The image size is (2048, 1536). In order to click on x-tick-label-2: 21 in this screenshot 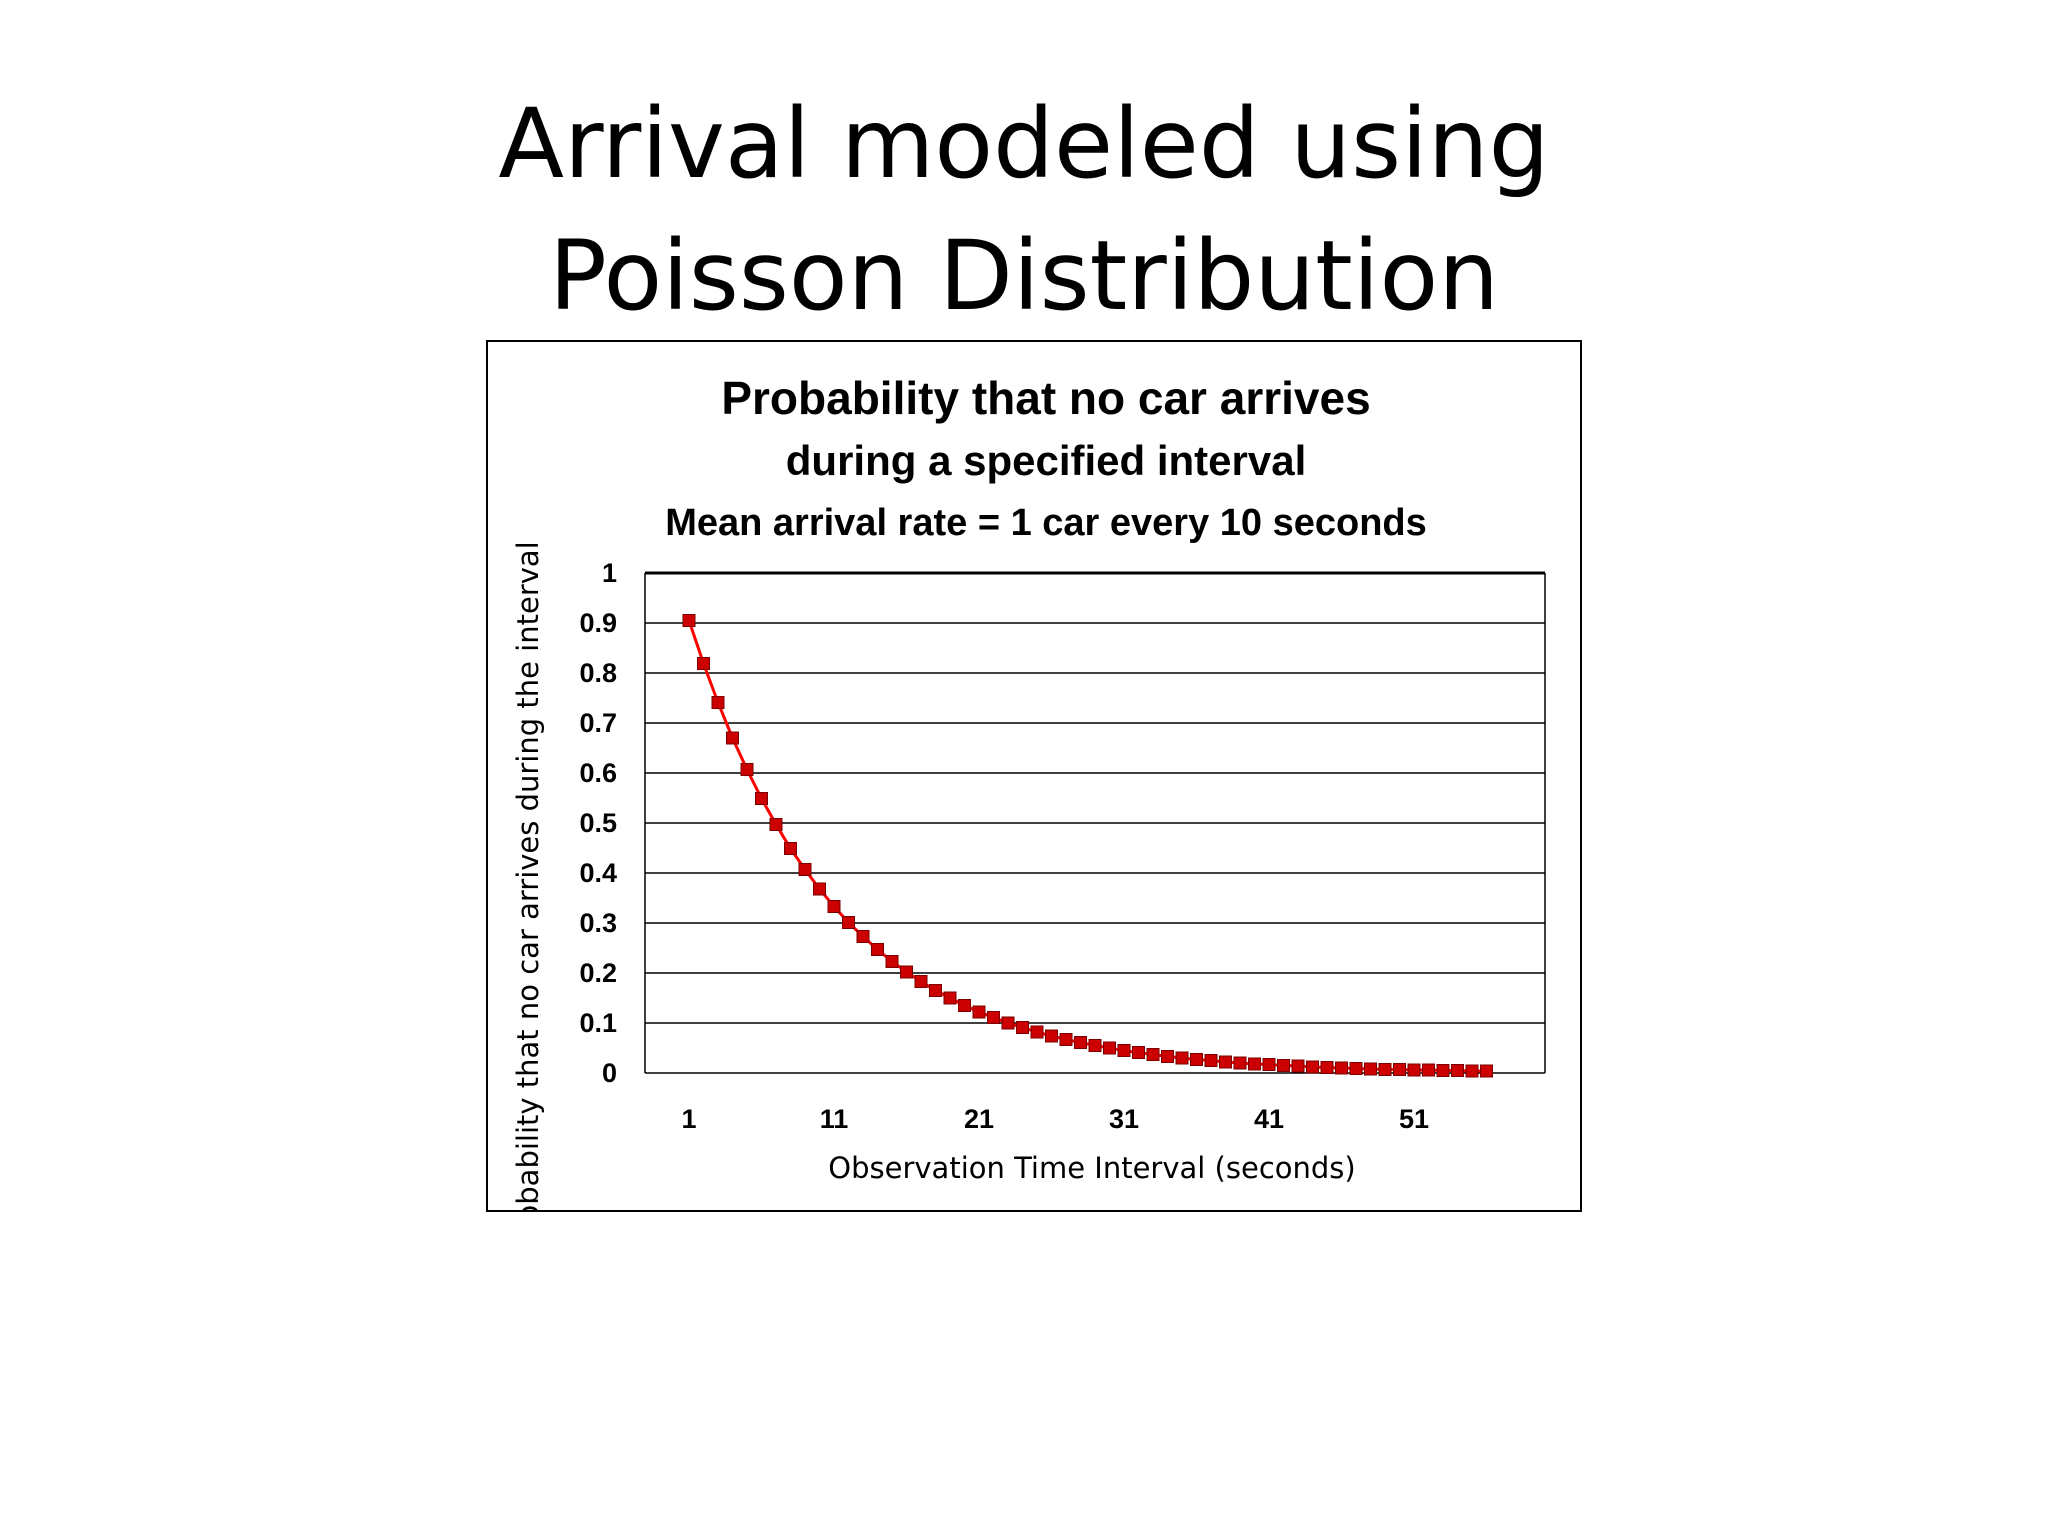, I will do `click(979, 1119)`.